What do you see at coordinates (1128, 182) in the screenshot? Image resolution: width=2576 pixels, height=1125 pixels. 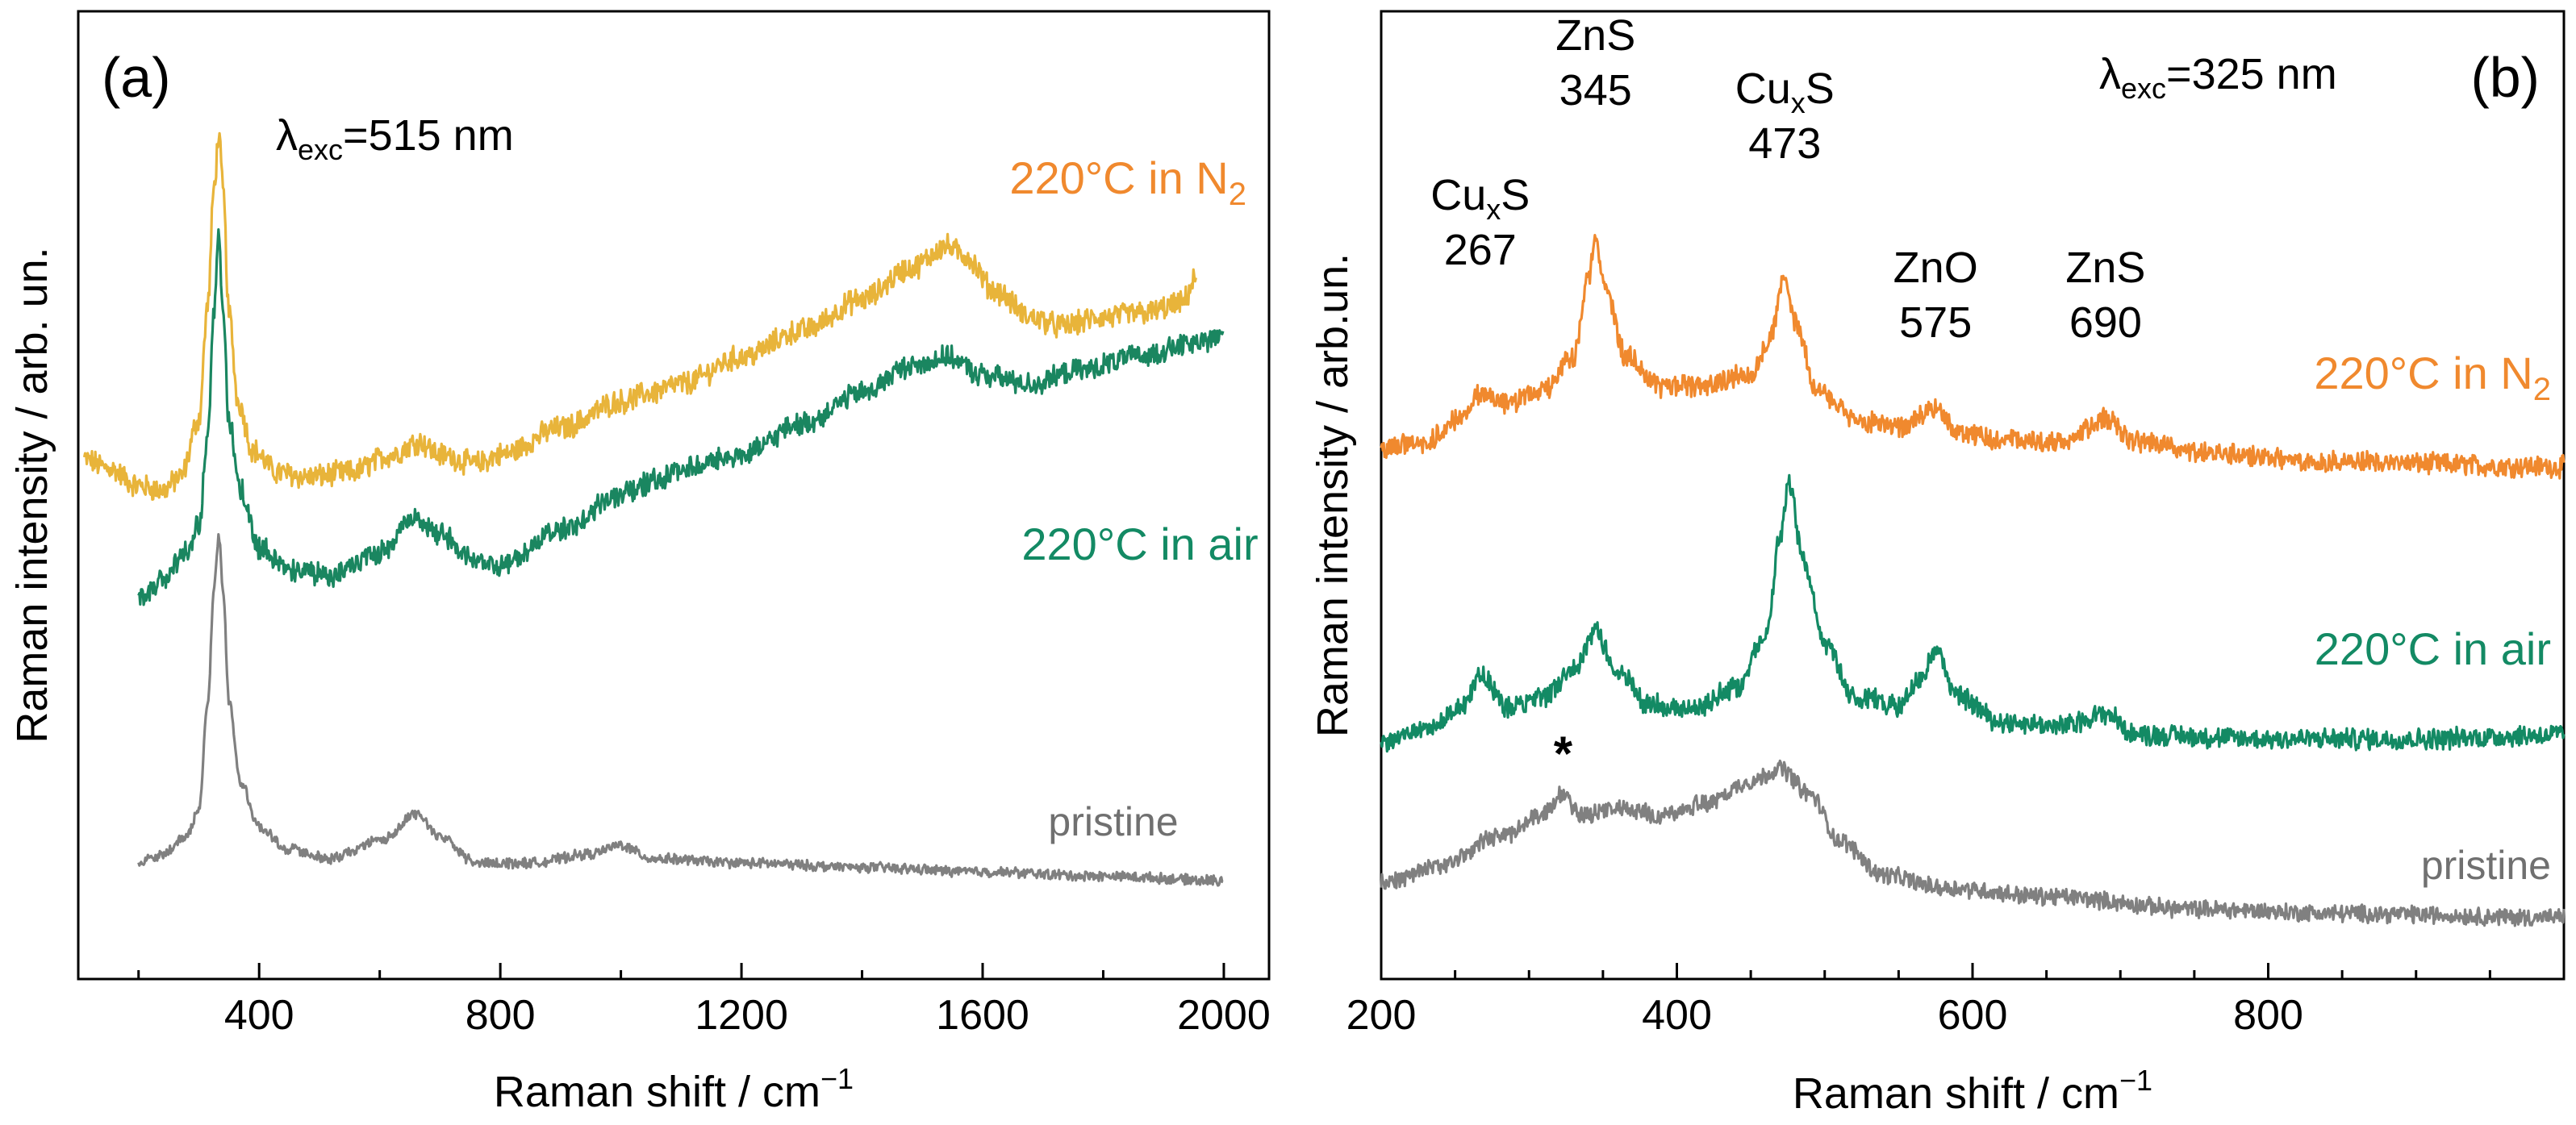 I see `series-label-a-n2: 220°C in N2` at bounding box center [1128, 182].